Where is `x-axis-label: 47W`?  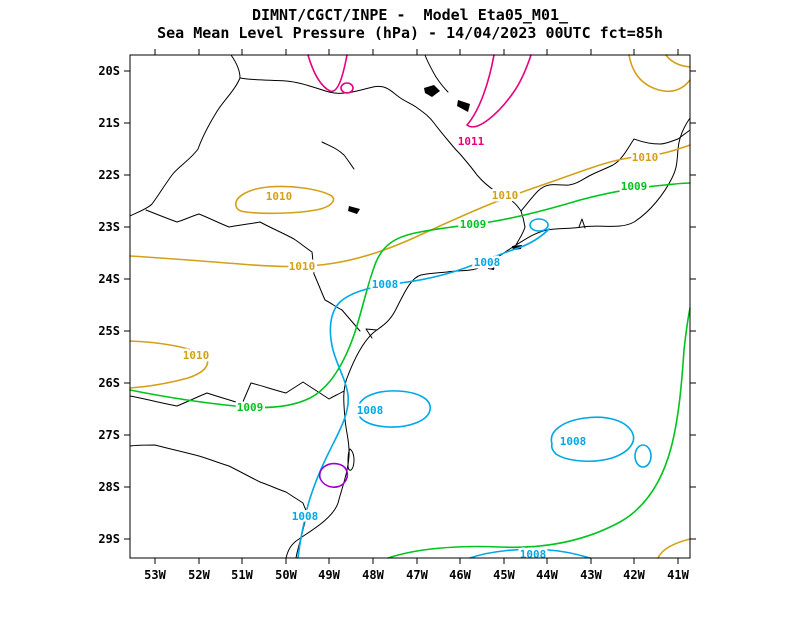 x-axis-label: 47W is located at coordinates (417, 575).